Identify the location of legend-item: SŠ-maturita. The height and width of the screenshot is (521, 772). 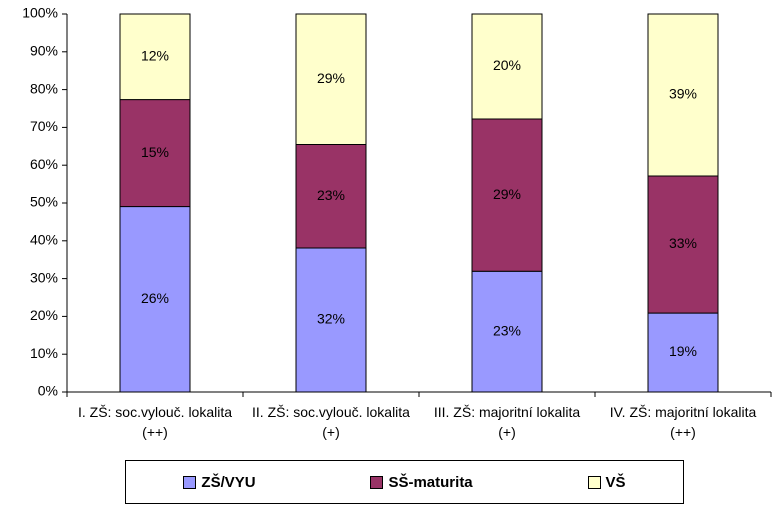
(421, 482).